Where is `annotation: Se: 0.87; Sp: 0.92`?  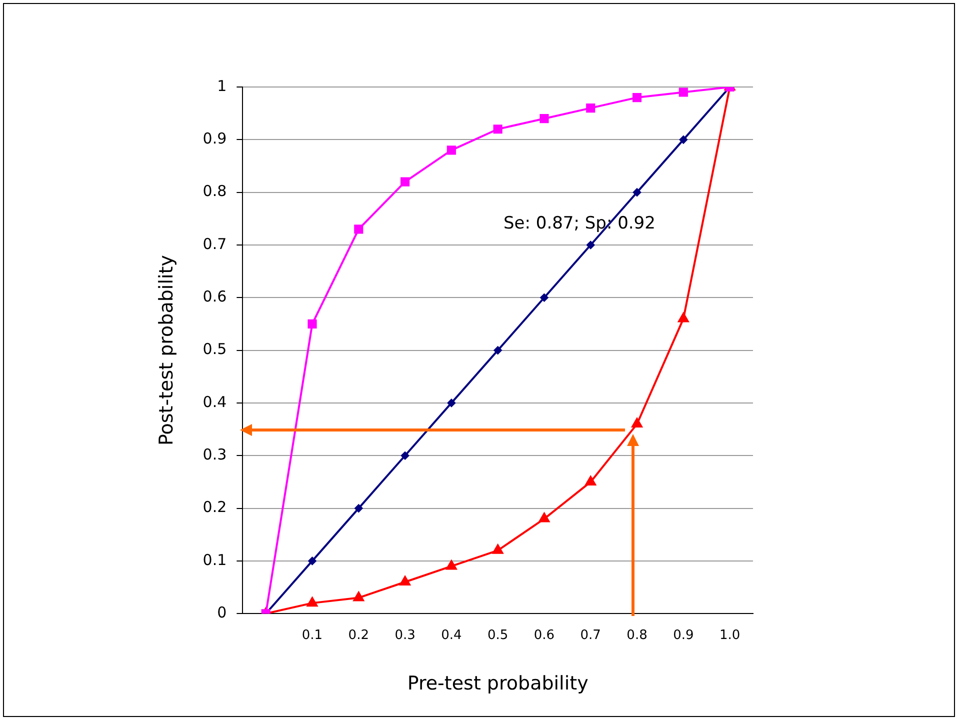 annotation: Se: 0.87; Sp: 0.92 is located at coordinates (580, 223).